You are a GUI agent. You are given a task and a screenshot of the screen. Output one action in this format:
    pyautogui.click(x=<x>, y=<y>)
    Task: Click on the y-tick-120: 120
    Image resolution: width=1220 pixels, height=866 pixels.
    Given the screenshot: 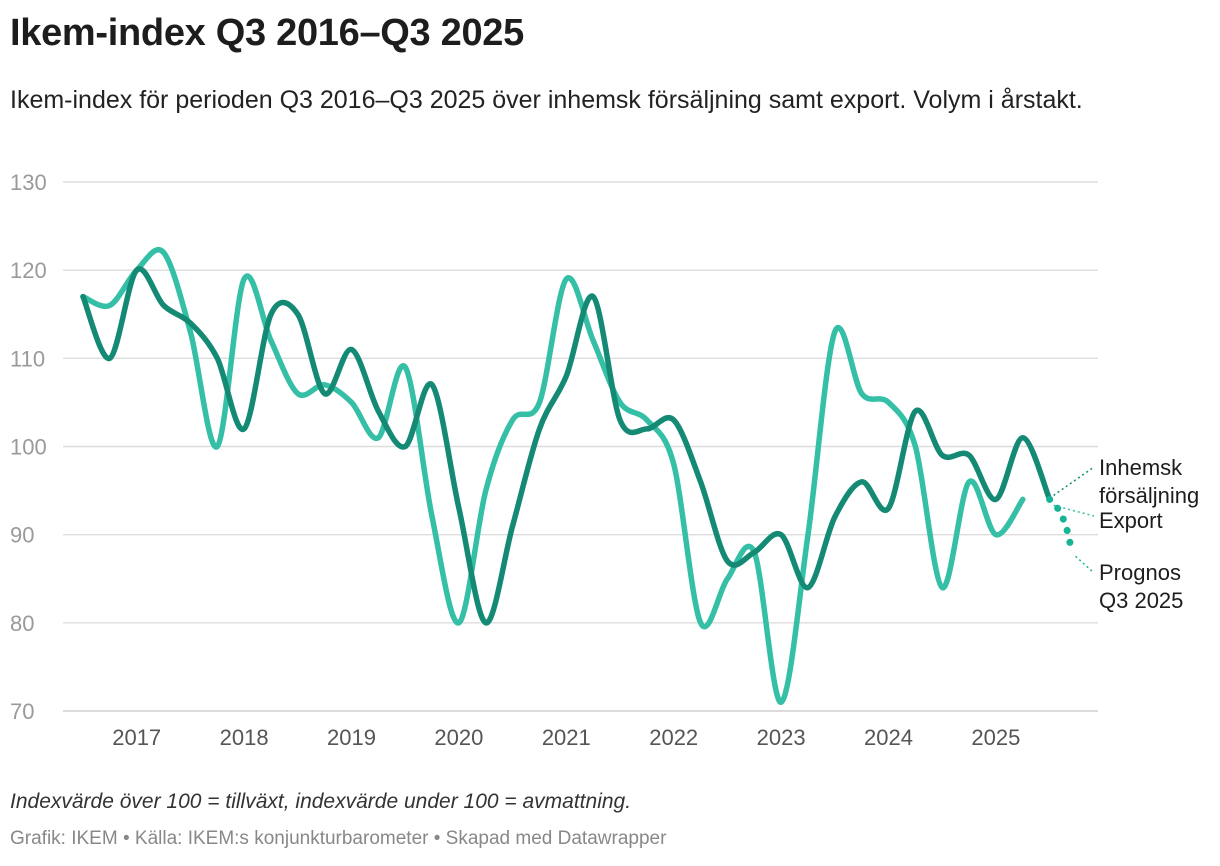 What is the action you would take?
    pyautogui.click(x=28, y=270)
    